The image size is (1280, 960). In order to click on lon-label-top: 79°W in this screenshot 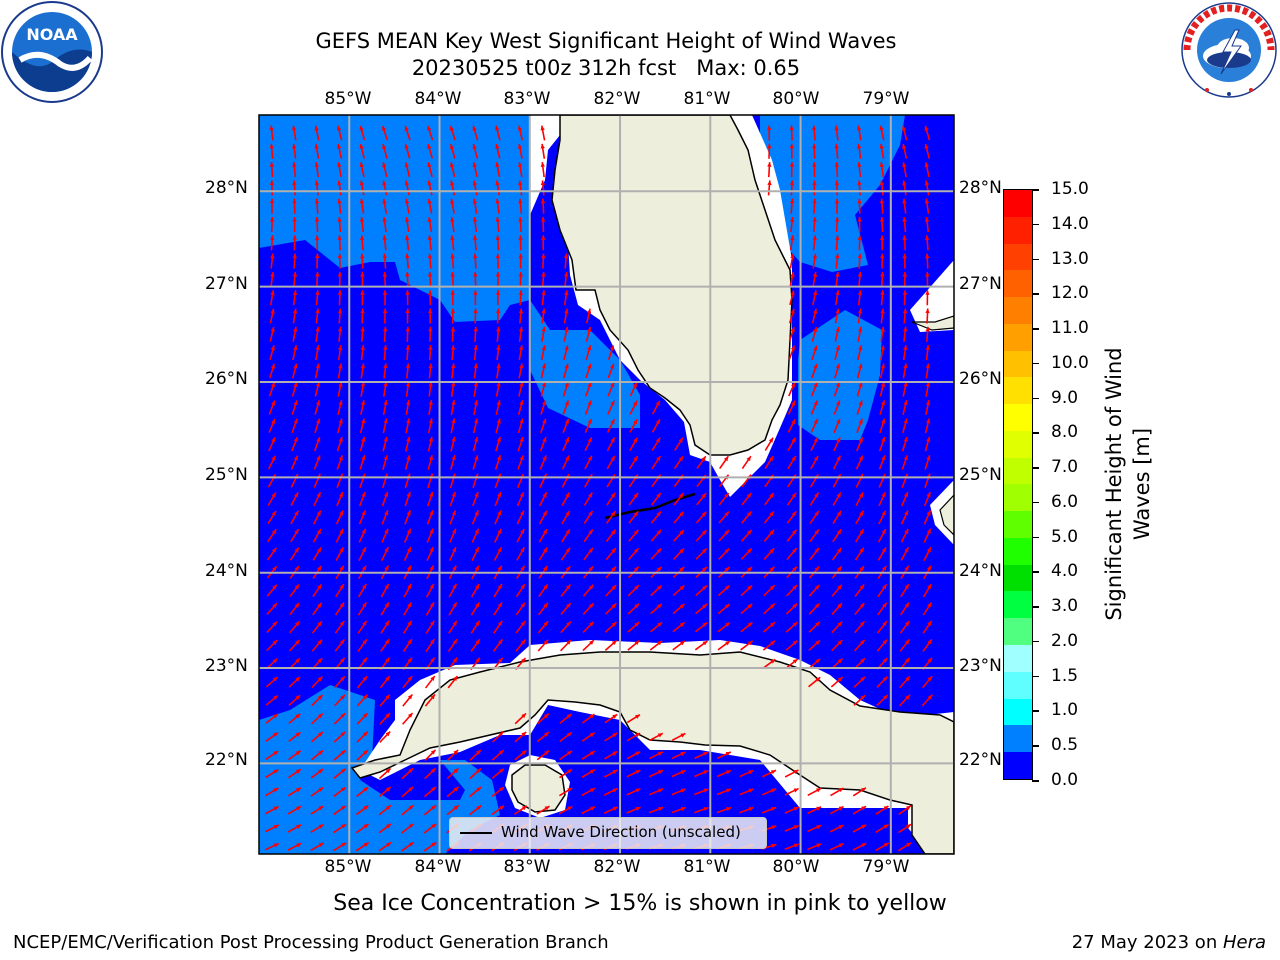, I will do `click(886, 99)`.